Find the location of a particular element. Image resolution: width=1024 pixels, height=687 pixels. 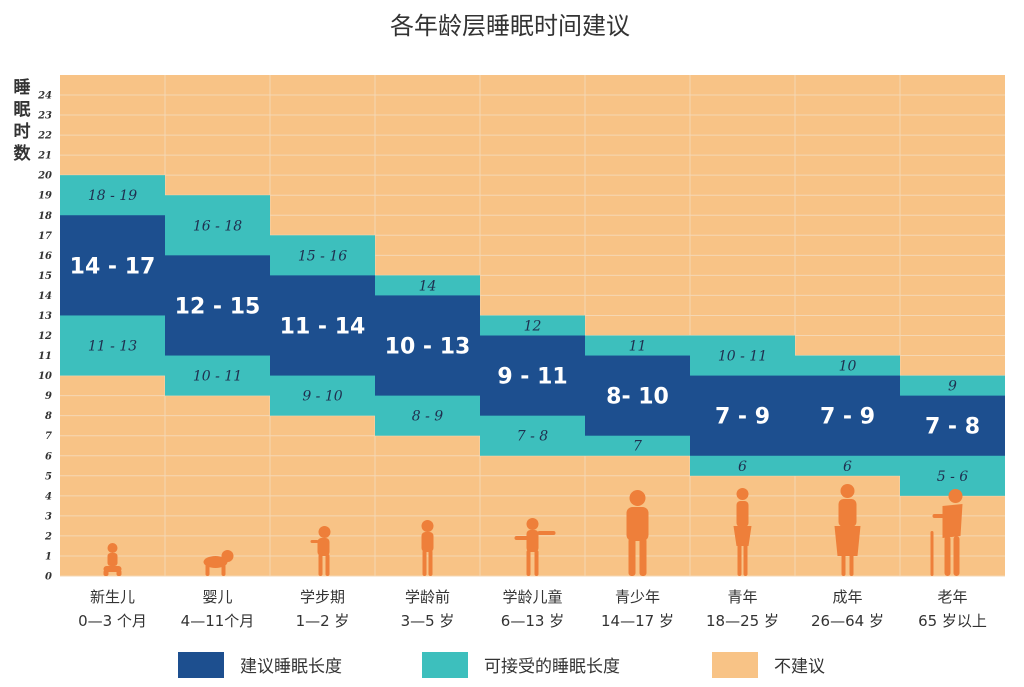

y-tick-label: 24 is located at coordinates (44, 96).